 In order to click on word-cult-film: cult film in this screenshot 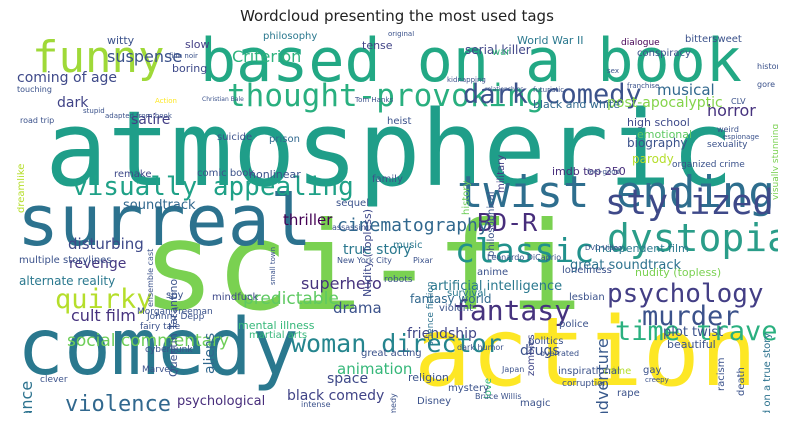, I will do `click(103, 315)`.